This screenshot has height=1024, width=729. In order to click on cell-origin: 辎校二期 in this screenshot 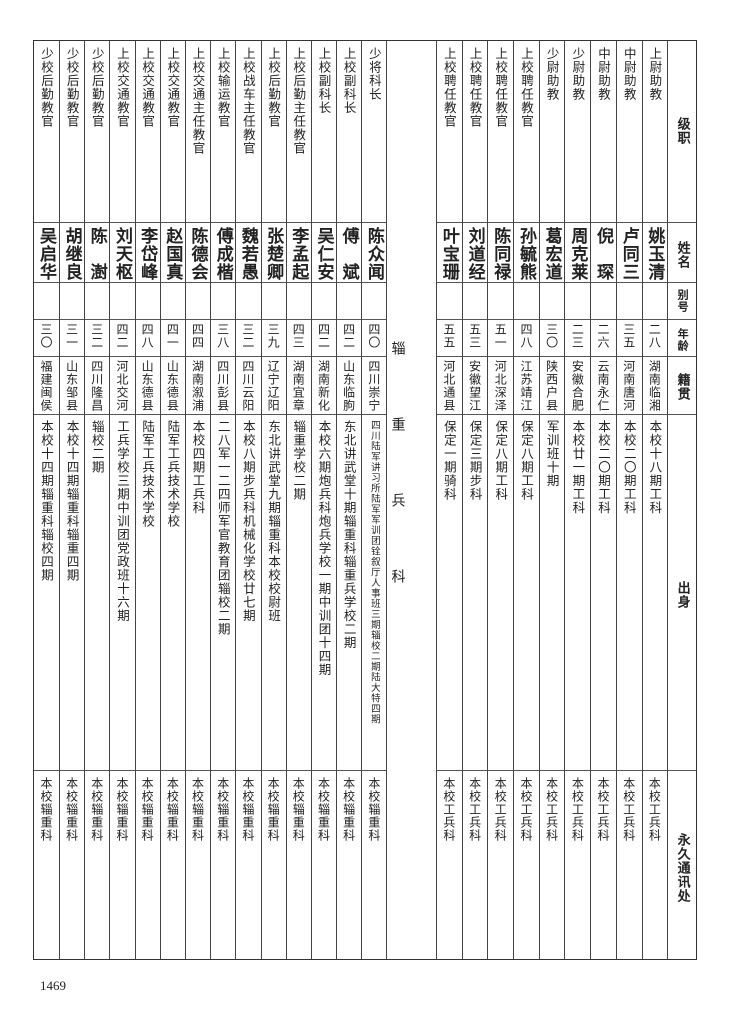, I will do `click(97, 593)`.